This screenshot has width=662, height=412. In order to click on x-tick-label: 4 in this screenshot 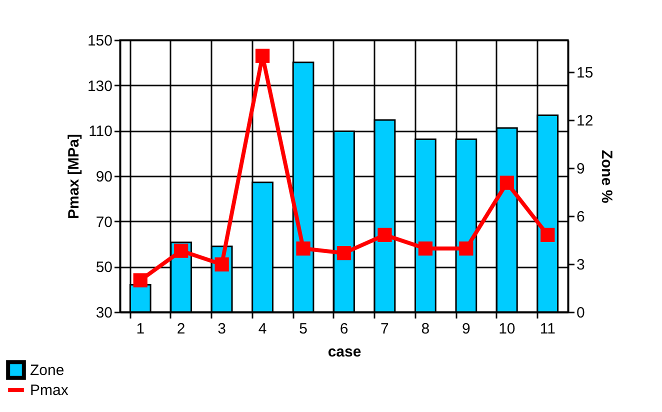, I will do `click(262, 329)`.